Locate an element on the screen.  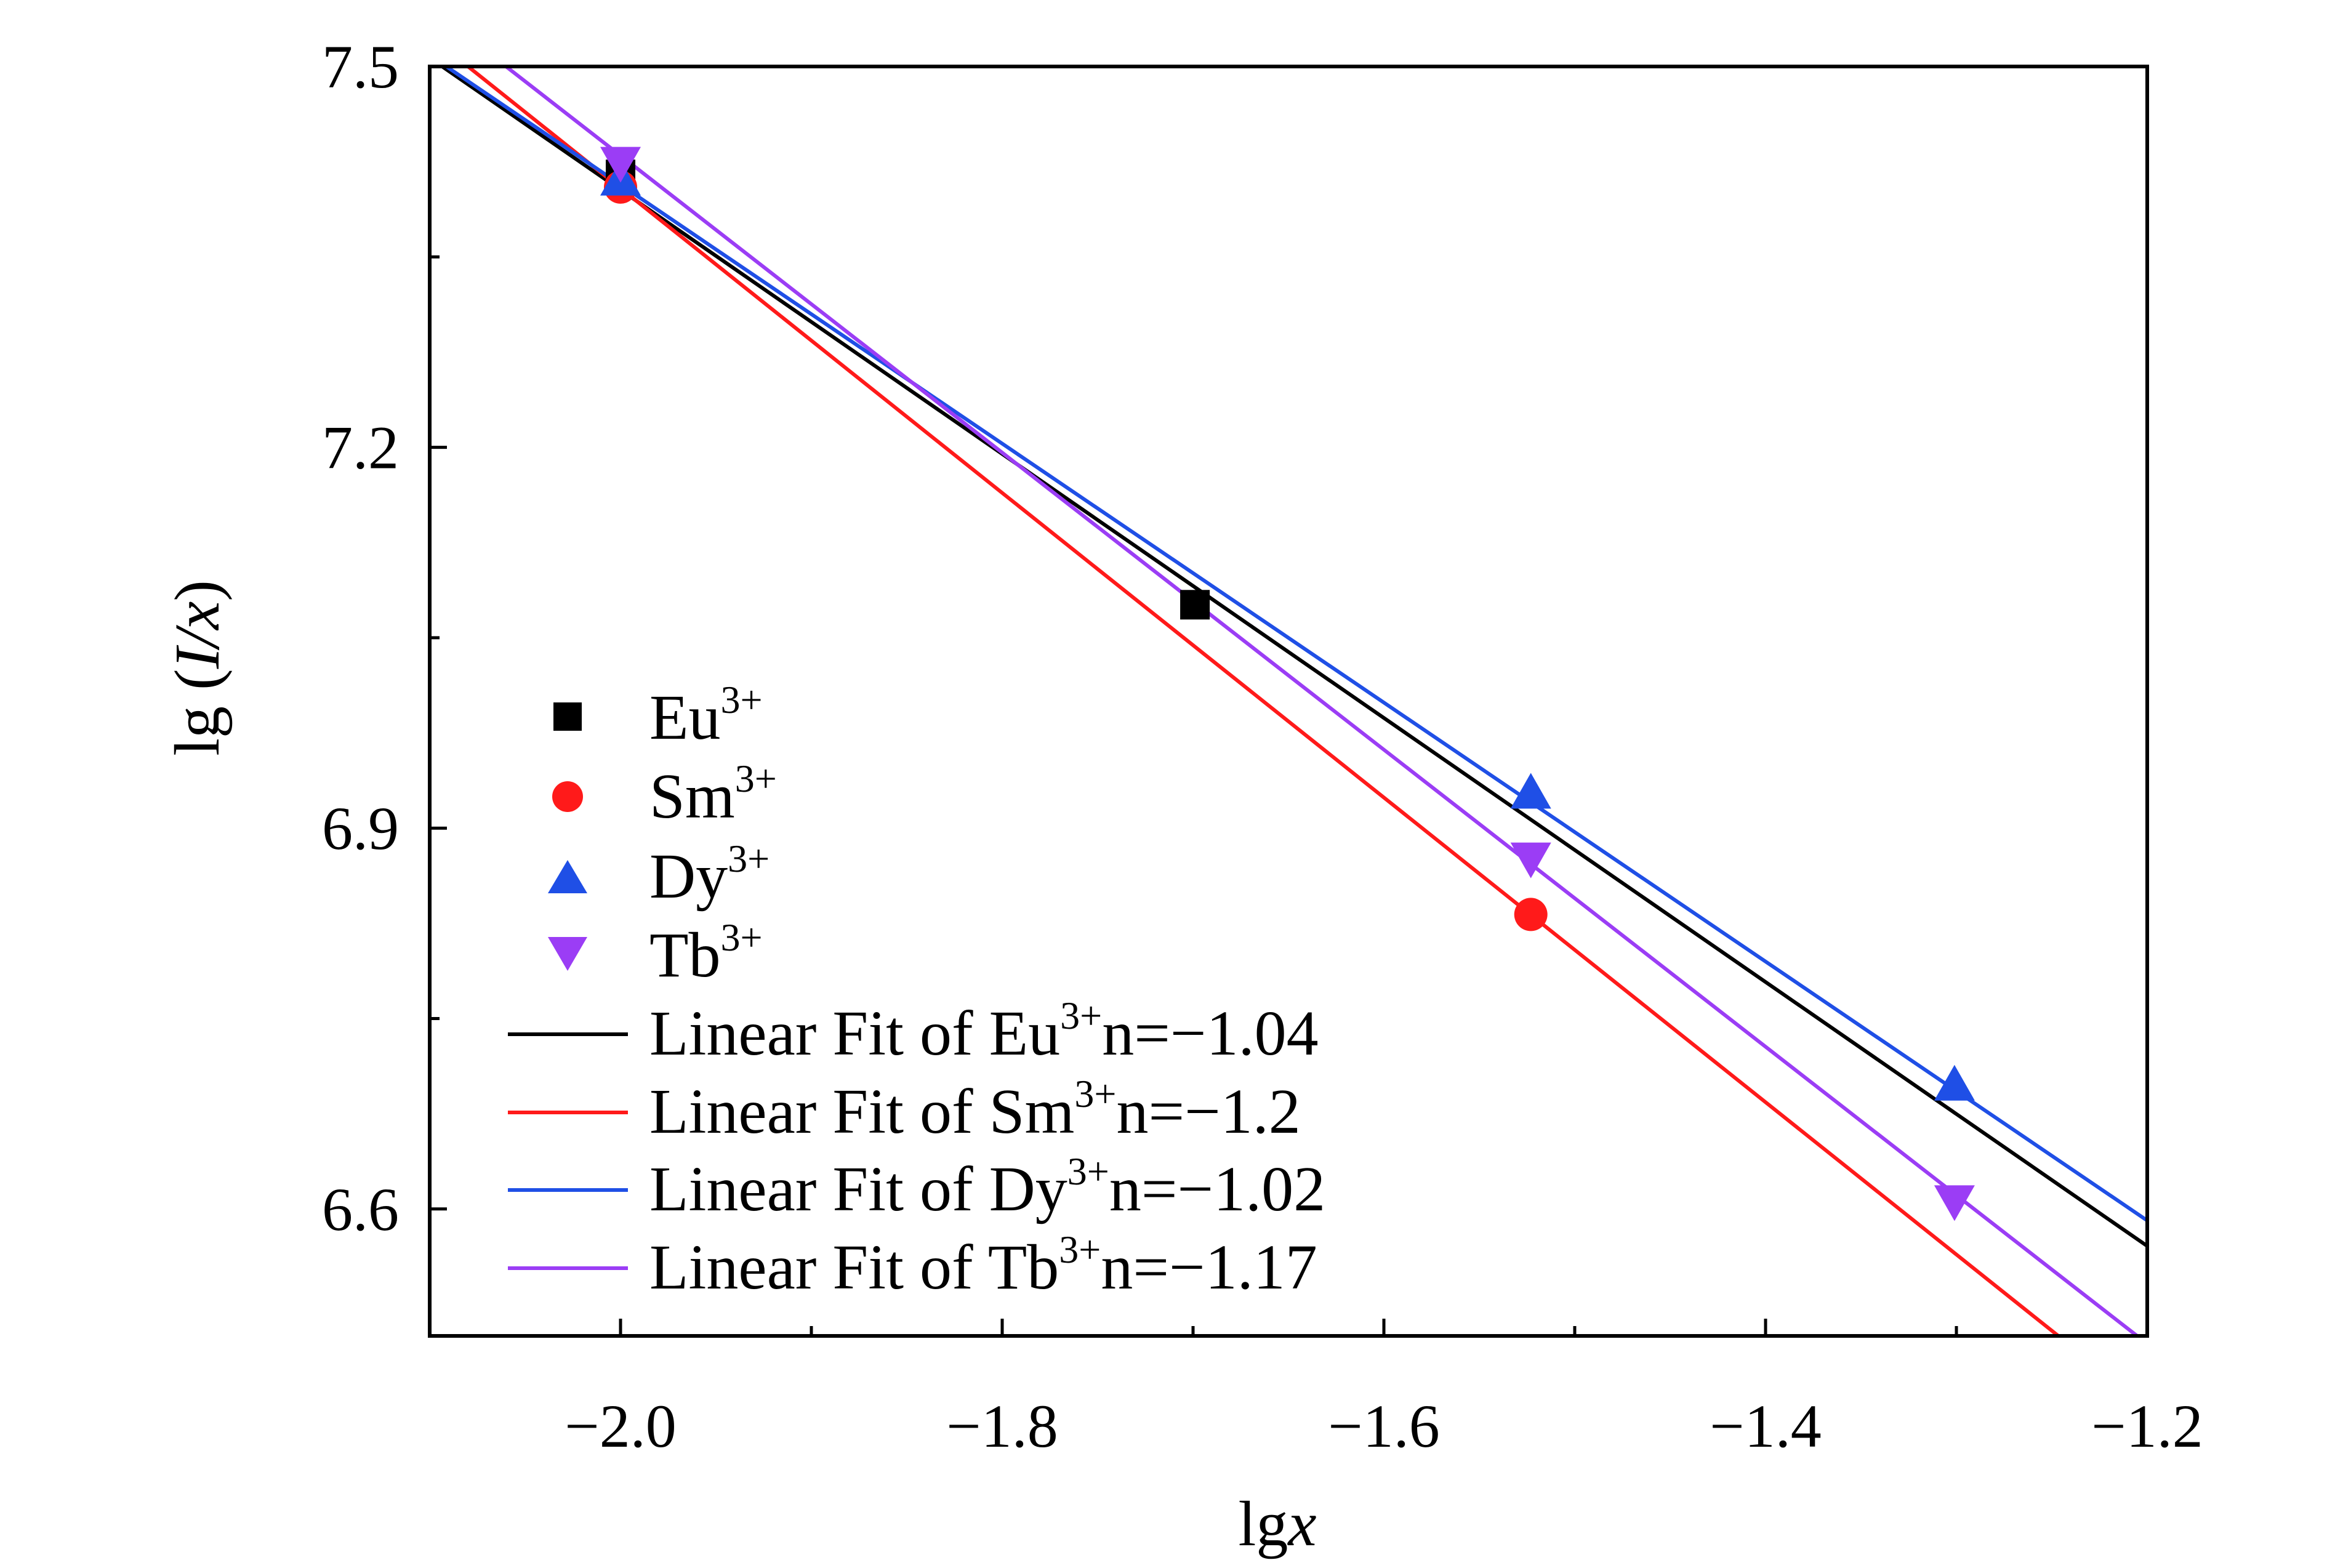
legend-entry-dy: Dy3+ is located at coordinates (659, 874).